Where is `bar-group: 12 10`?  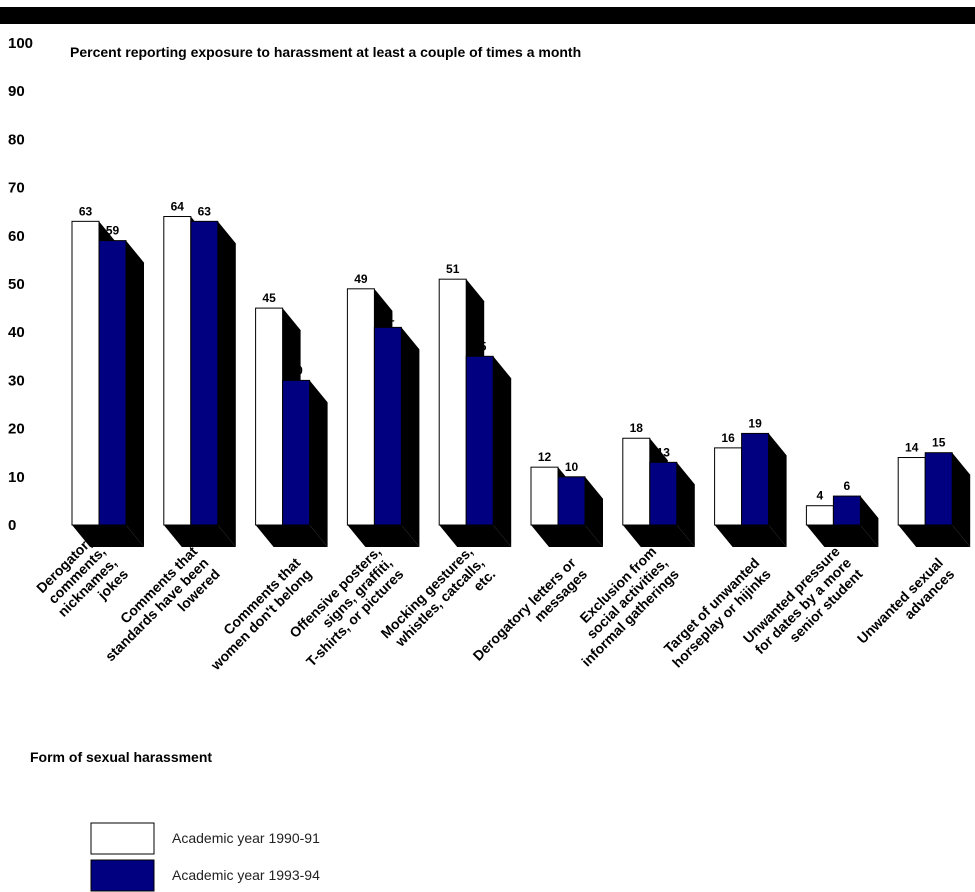 bar-group: 12 10 is located at coordinates (566, 498).